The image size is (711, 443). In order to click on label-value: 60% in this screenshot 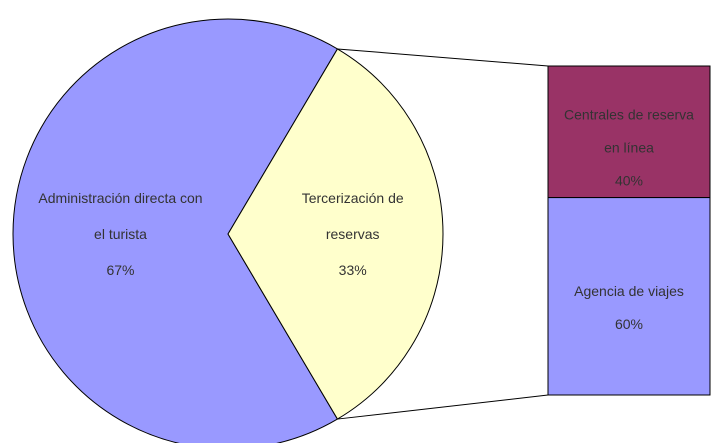, I will do `click(629, 324)`.